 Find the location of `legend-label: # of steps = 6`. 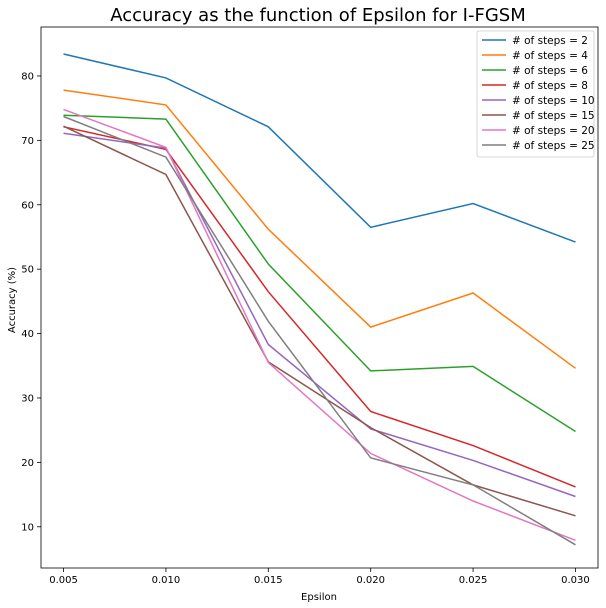

legend-label: # of steps = 6 is located at coordinates (550, 71).